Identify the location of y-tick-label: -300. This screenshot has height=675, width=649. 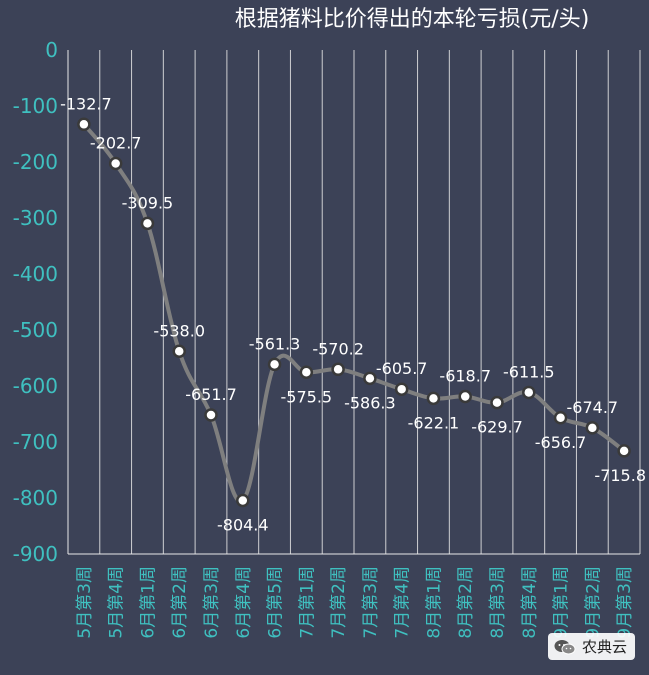
(35, 218).